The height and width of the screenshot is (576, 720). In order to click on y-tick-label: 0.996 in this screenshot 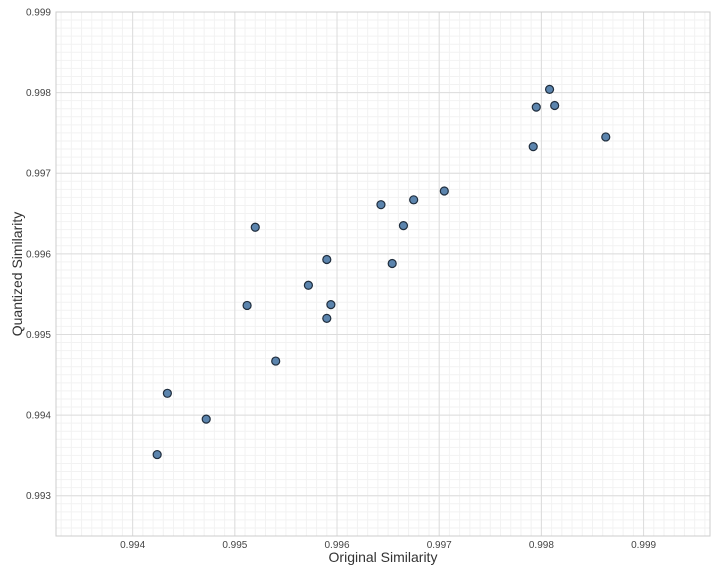, I will do `click(38, 254)`.